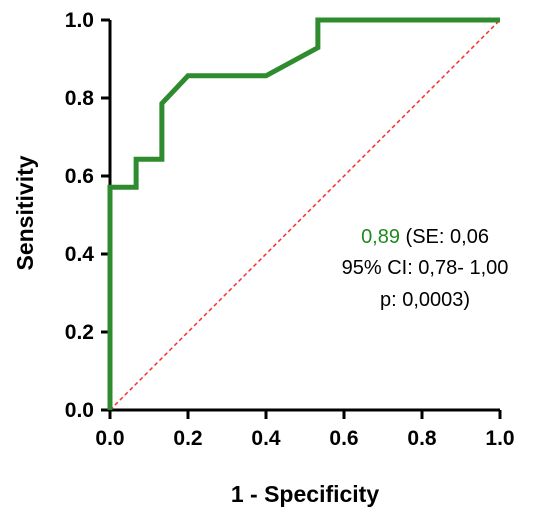 This screenshot has height=520, width=550. Describe the element at coordinates (79, 332) in the screenshot. I see `y-tick-label: 0.2` at that location.